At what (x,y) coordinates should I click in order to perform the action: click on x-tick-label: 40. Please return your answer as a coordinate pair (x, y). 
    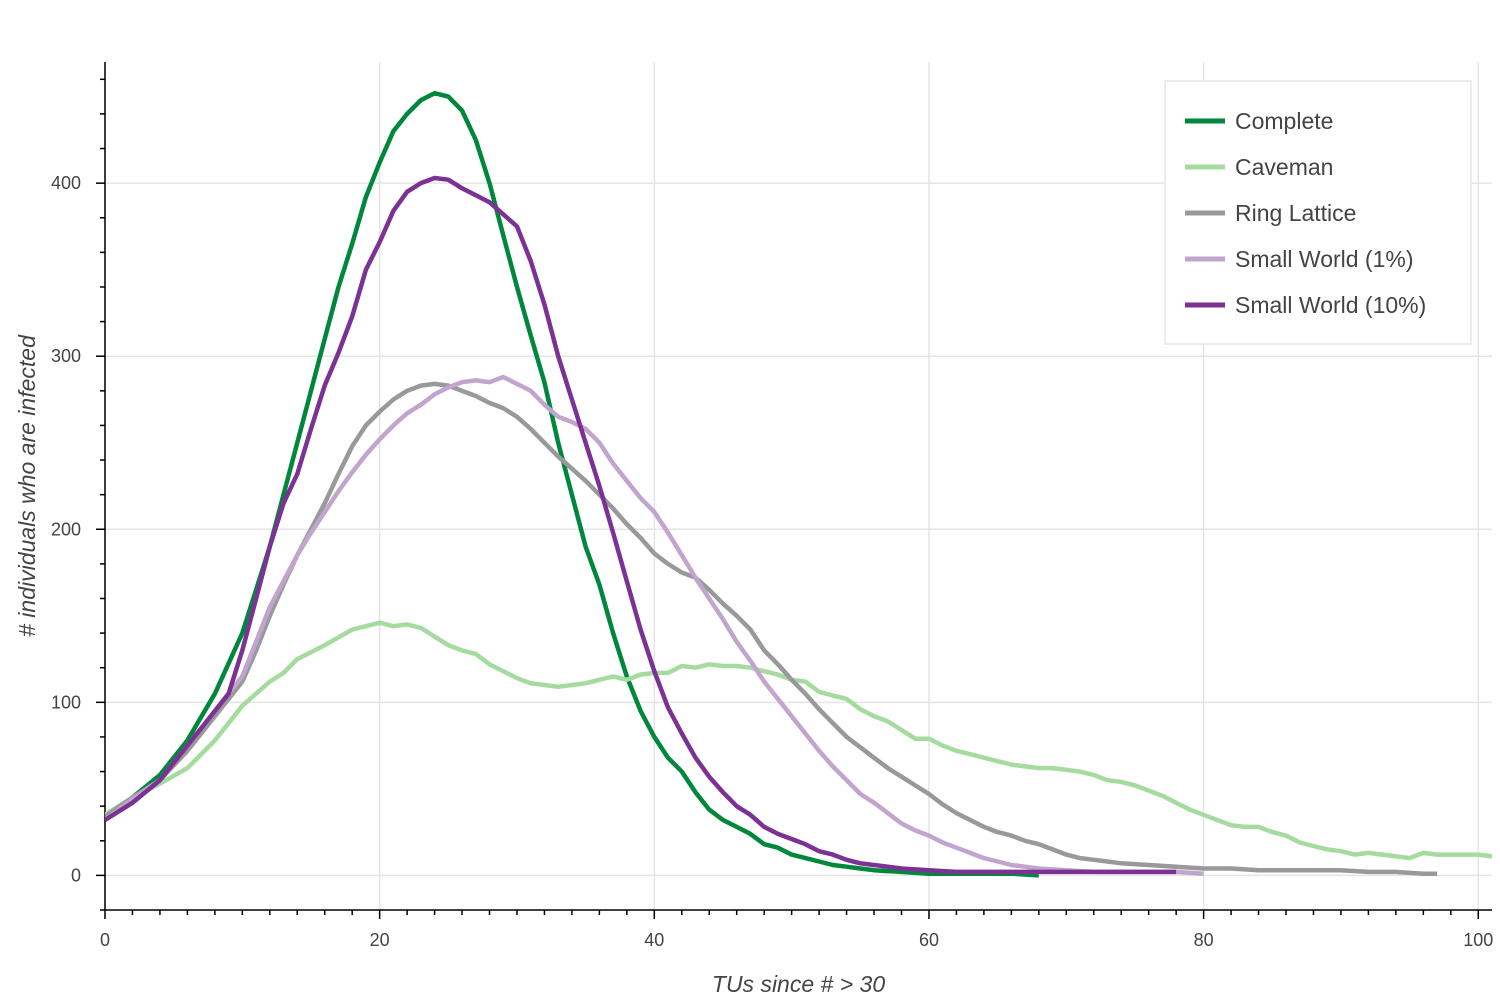
    Looking at the image, I should click on (654, 940).